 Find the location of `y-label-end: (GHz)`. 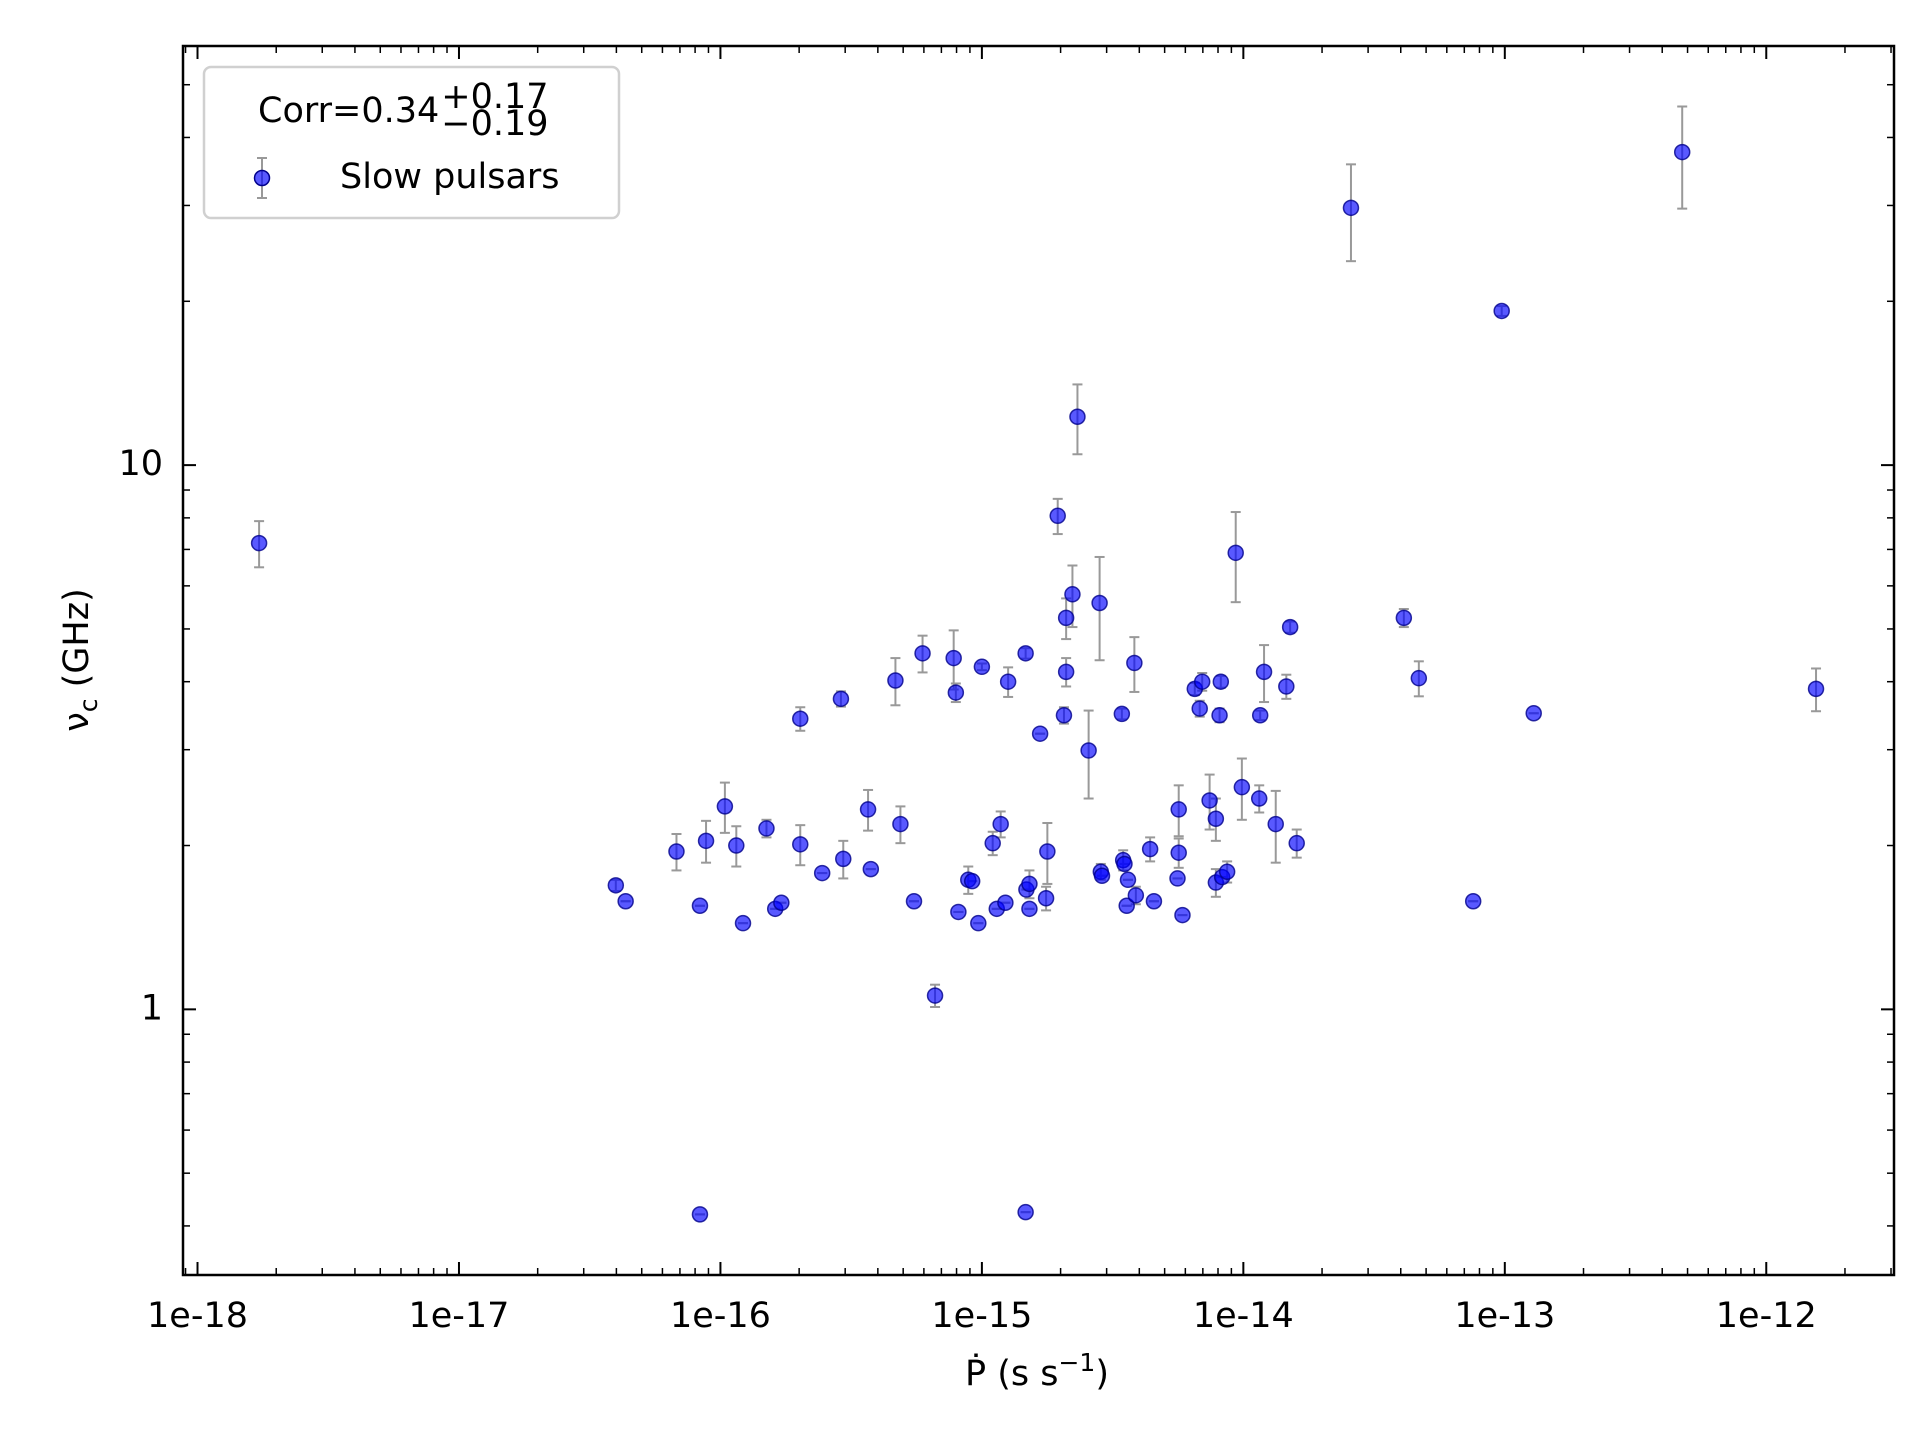

y-label-end: (GHz) is located at coordinates (77, 643).